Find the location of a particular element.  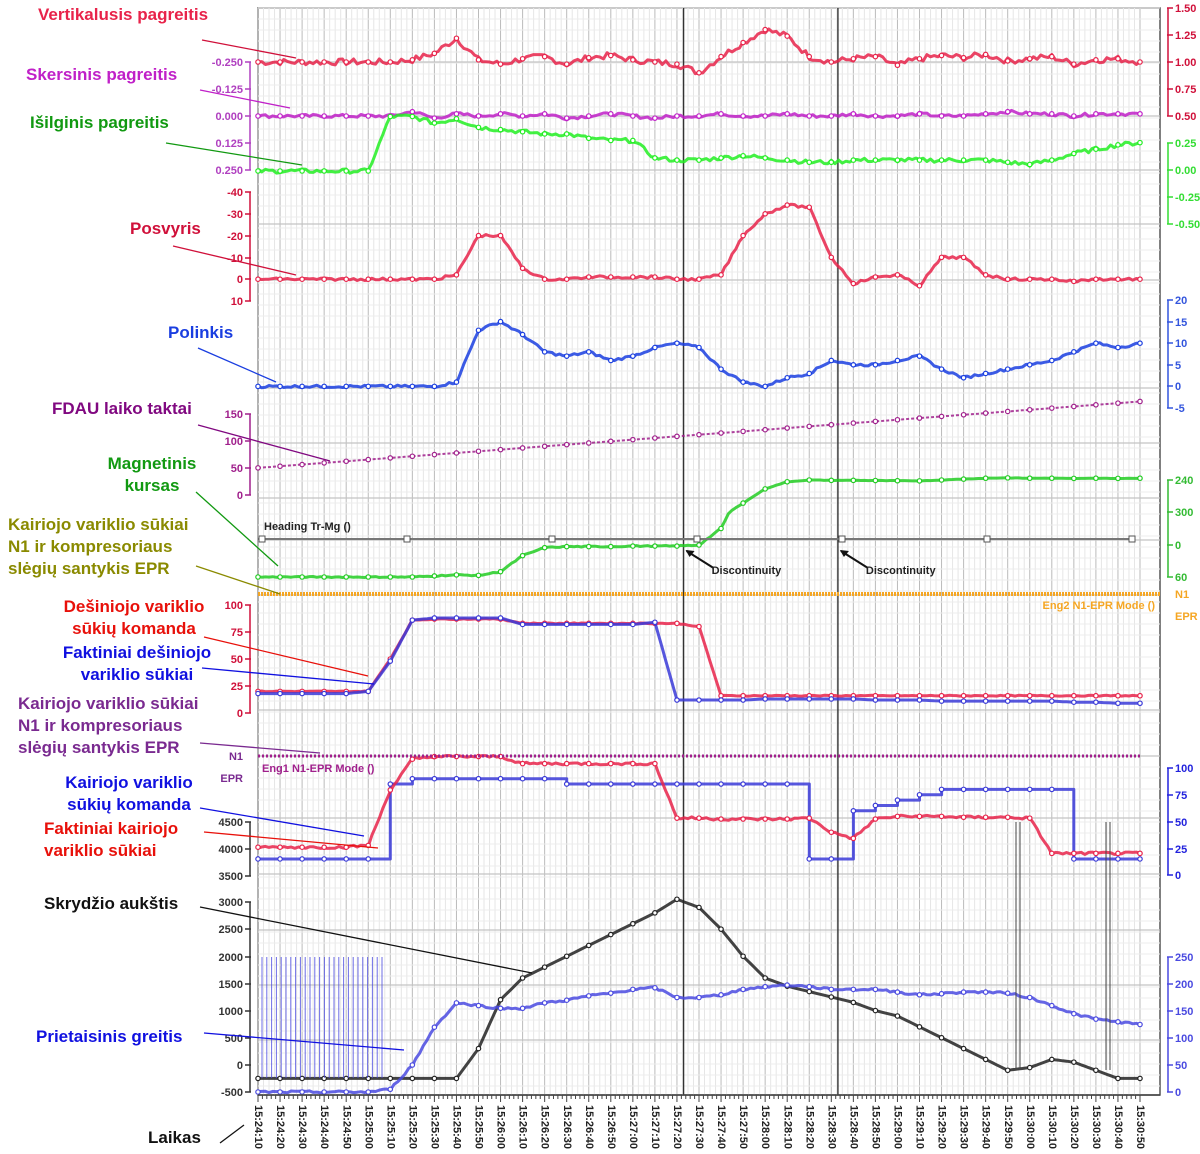

left-engine-rpm-tick-label: 4500 is located at coordinates (231, 823).